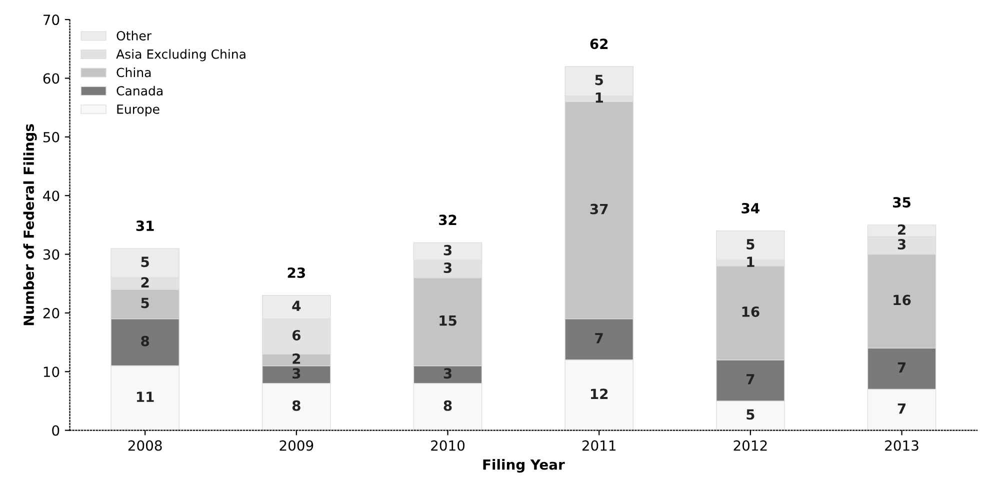 Image resolution: width=997 pixels, height=489 pixels. What do you see at coordinates (448, 445) in the screenshot?
I see `x-tick-label: 2010` at bounding box center [448, 445].